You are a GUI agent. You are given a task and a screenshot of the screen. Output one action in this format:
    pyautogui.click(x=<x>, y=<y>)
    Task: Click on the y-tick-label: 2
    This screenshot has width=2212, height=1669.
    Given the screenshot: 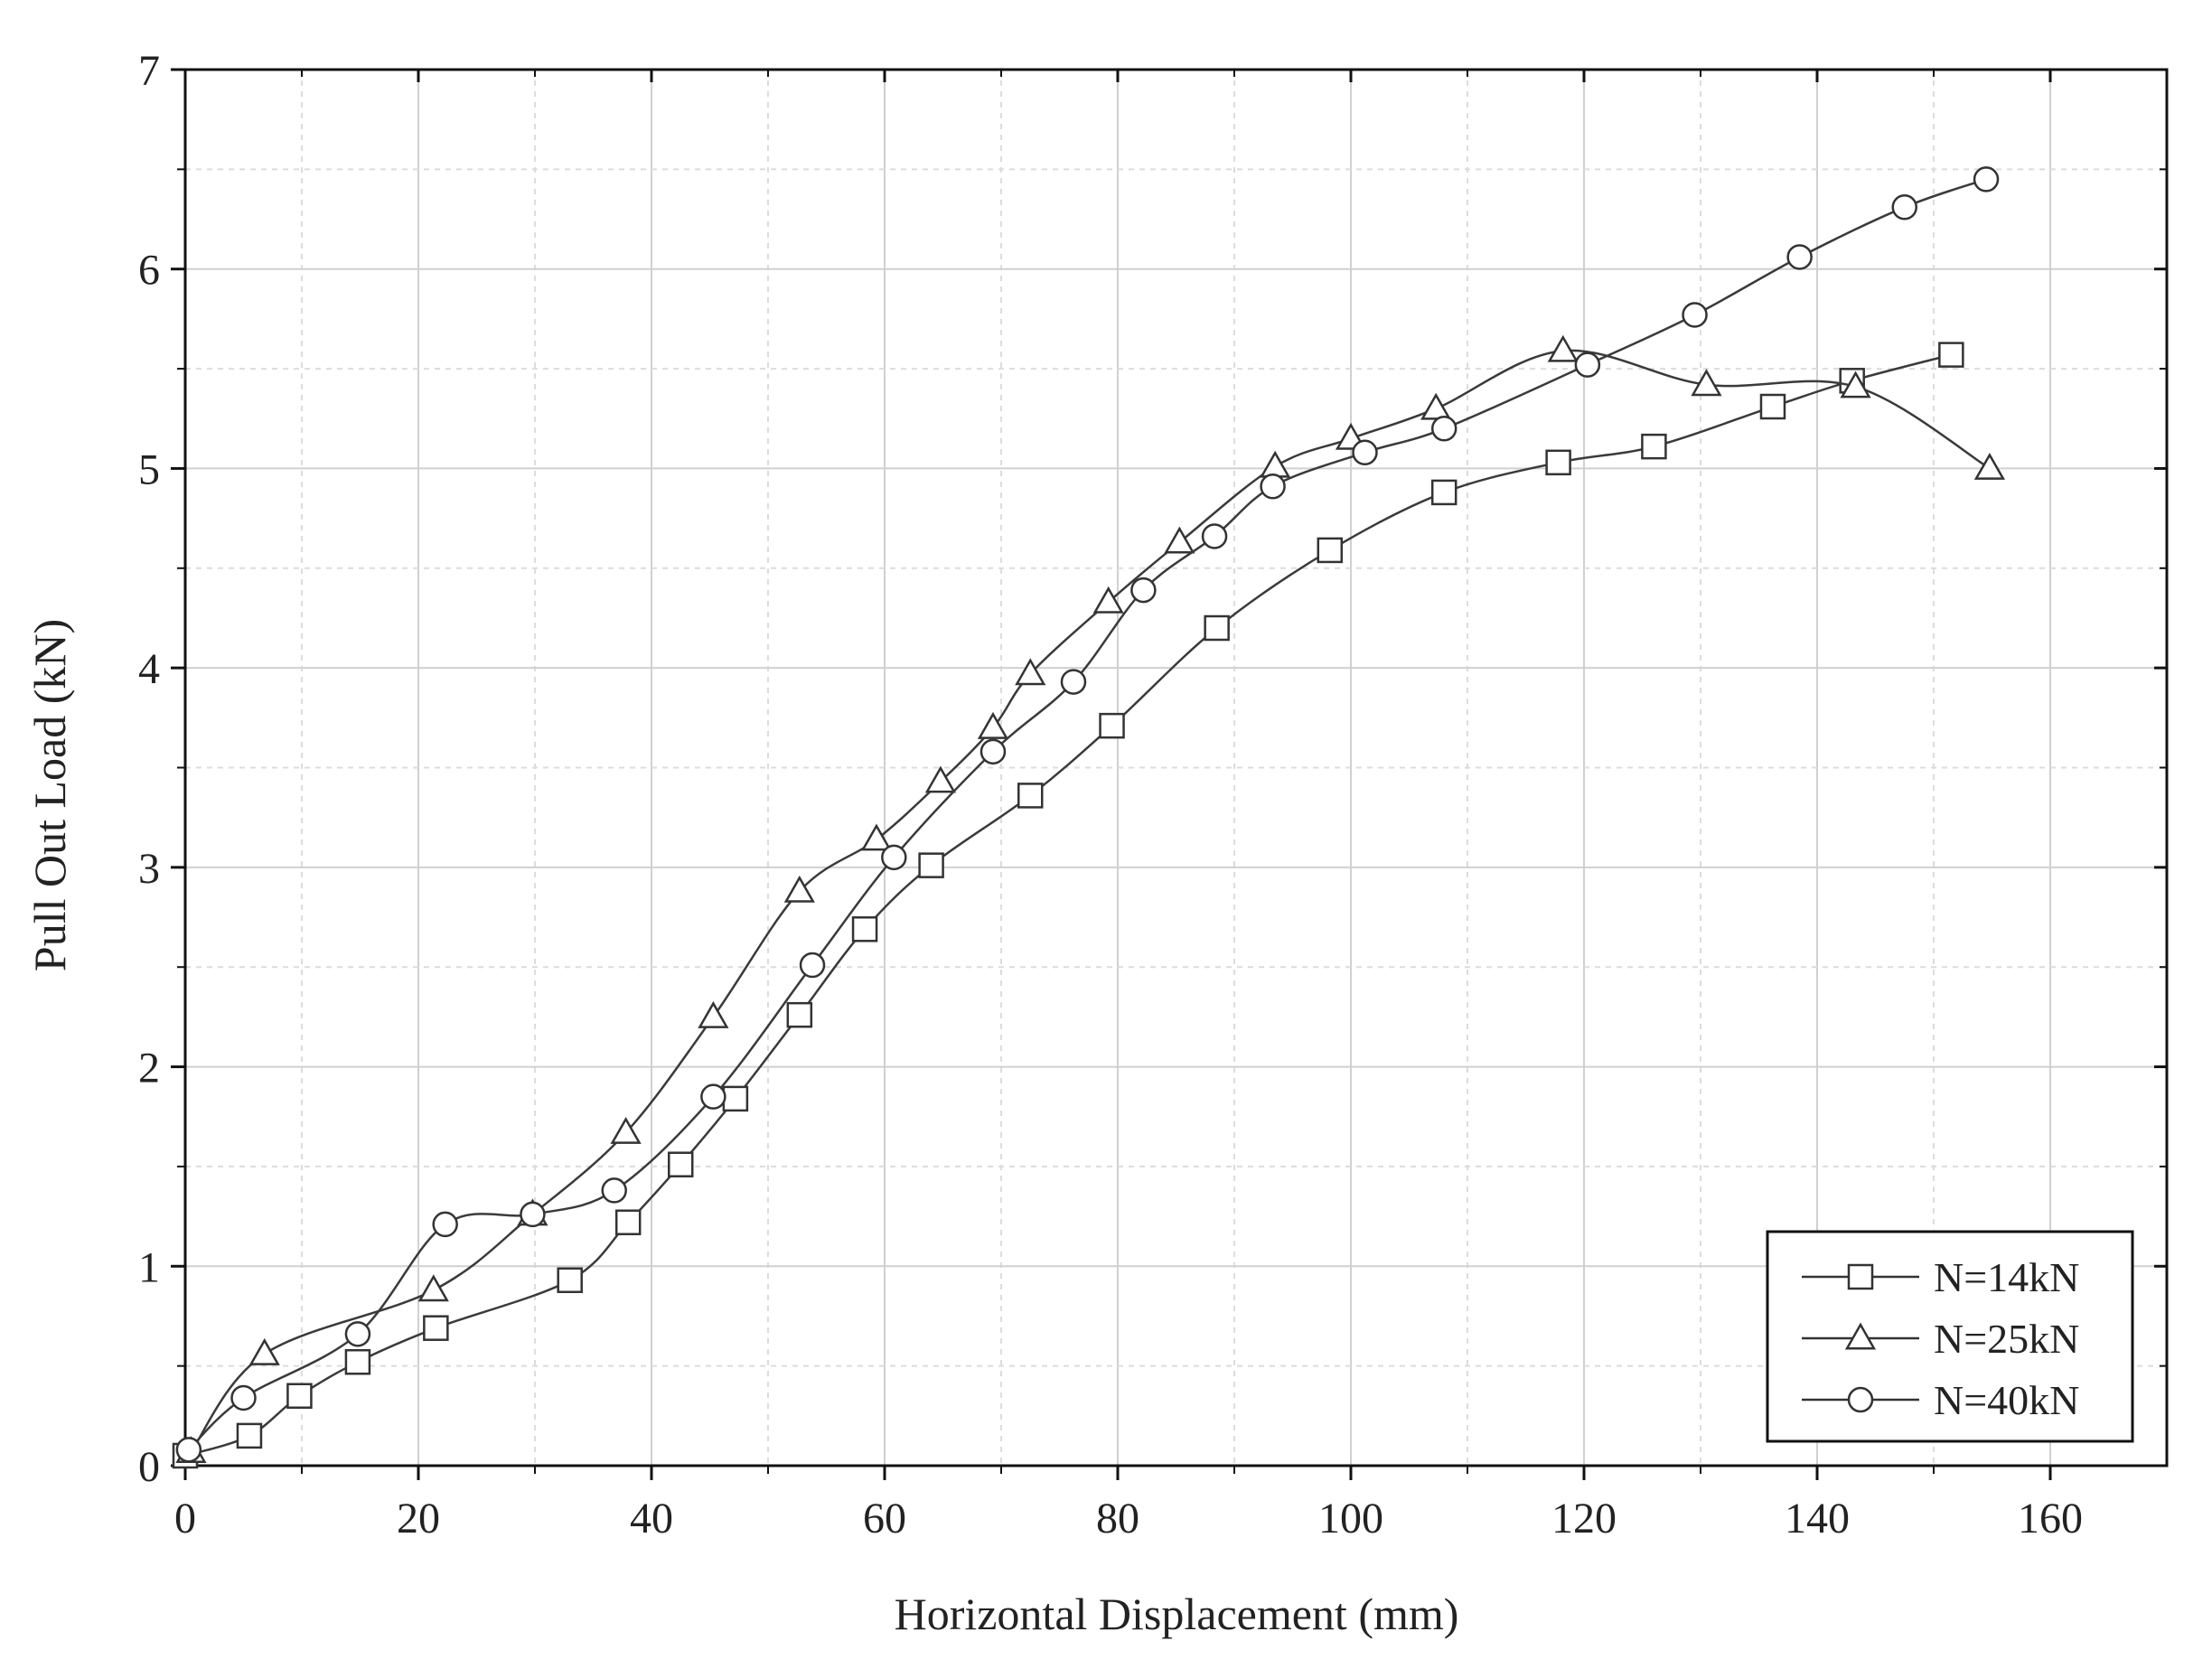 What is the action you would take?
    pyautogui.click(x=149, y=1068)
    